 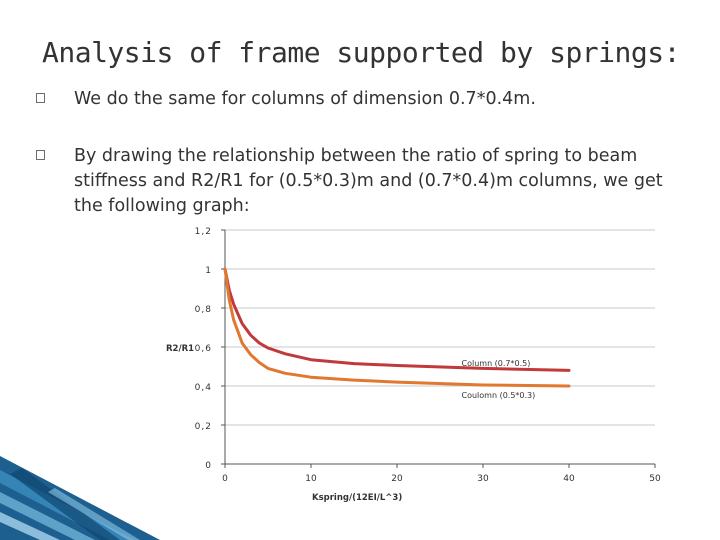 What do you see at coordinates (225, 479) in the screenshot?
I see `x-tick-label: 0` at bounding box center [225, 479].